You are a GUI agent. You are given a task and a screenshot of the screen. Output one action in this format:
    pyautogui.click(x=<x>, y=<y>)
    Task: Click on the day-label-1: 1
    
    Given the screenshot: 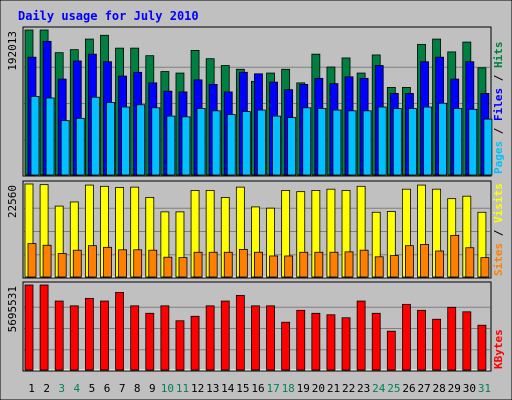 What is the action you would take?
    pyautogui.click(x=31, y=388)
    